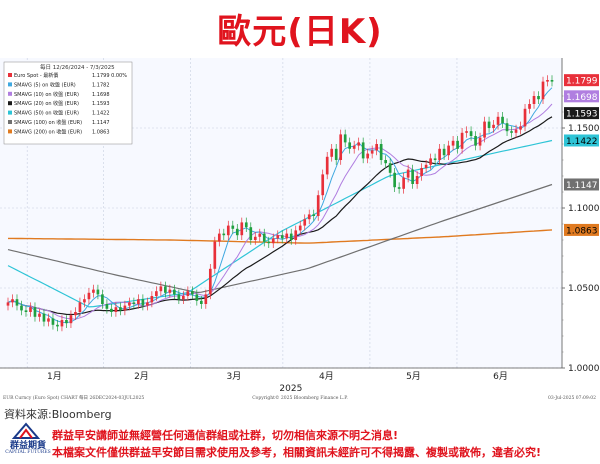  I want to click on company-logo: 群益期貨 CAPITAL FUTURES, so click(27, 442).